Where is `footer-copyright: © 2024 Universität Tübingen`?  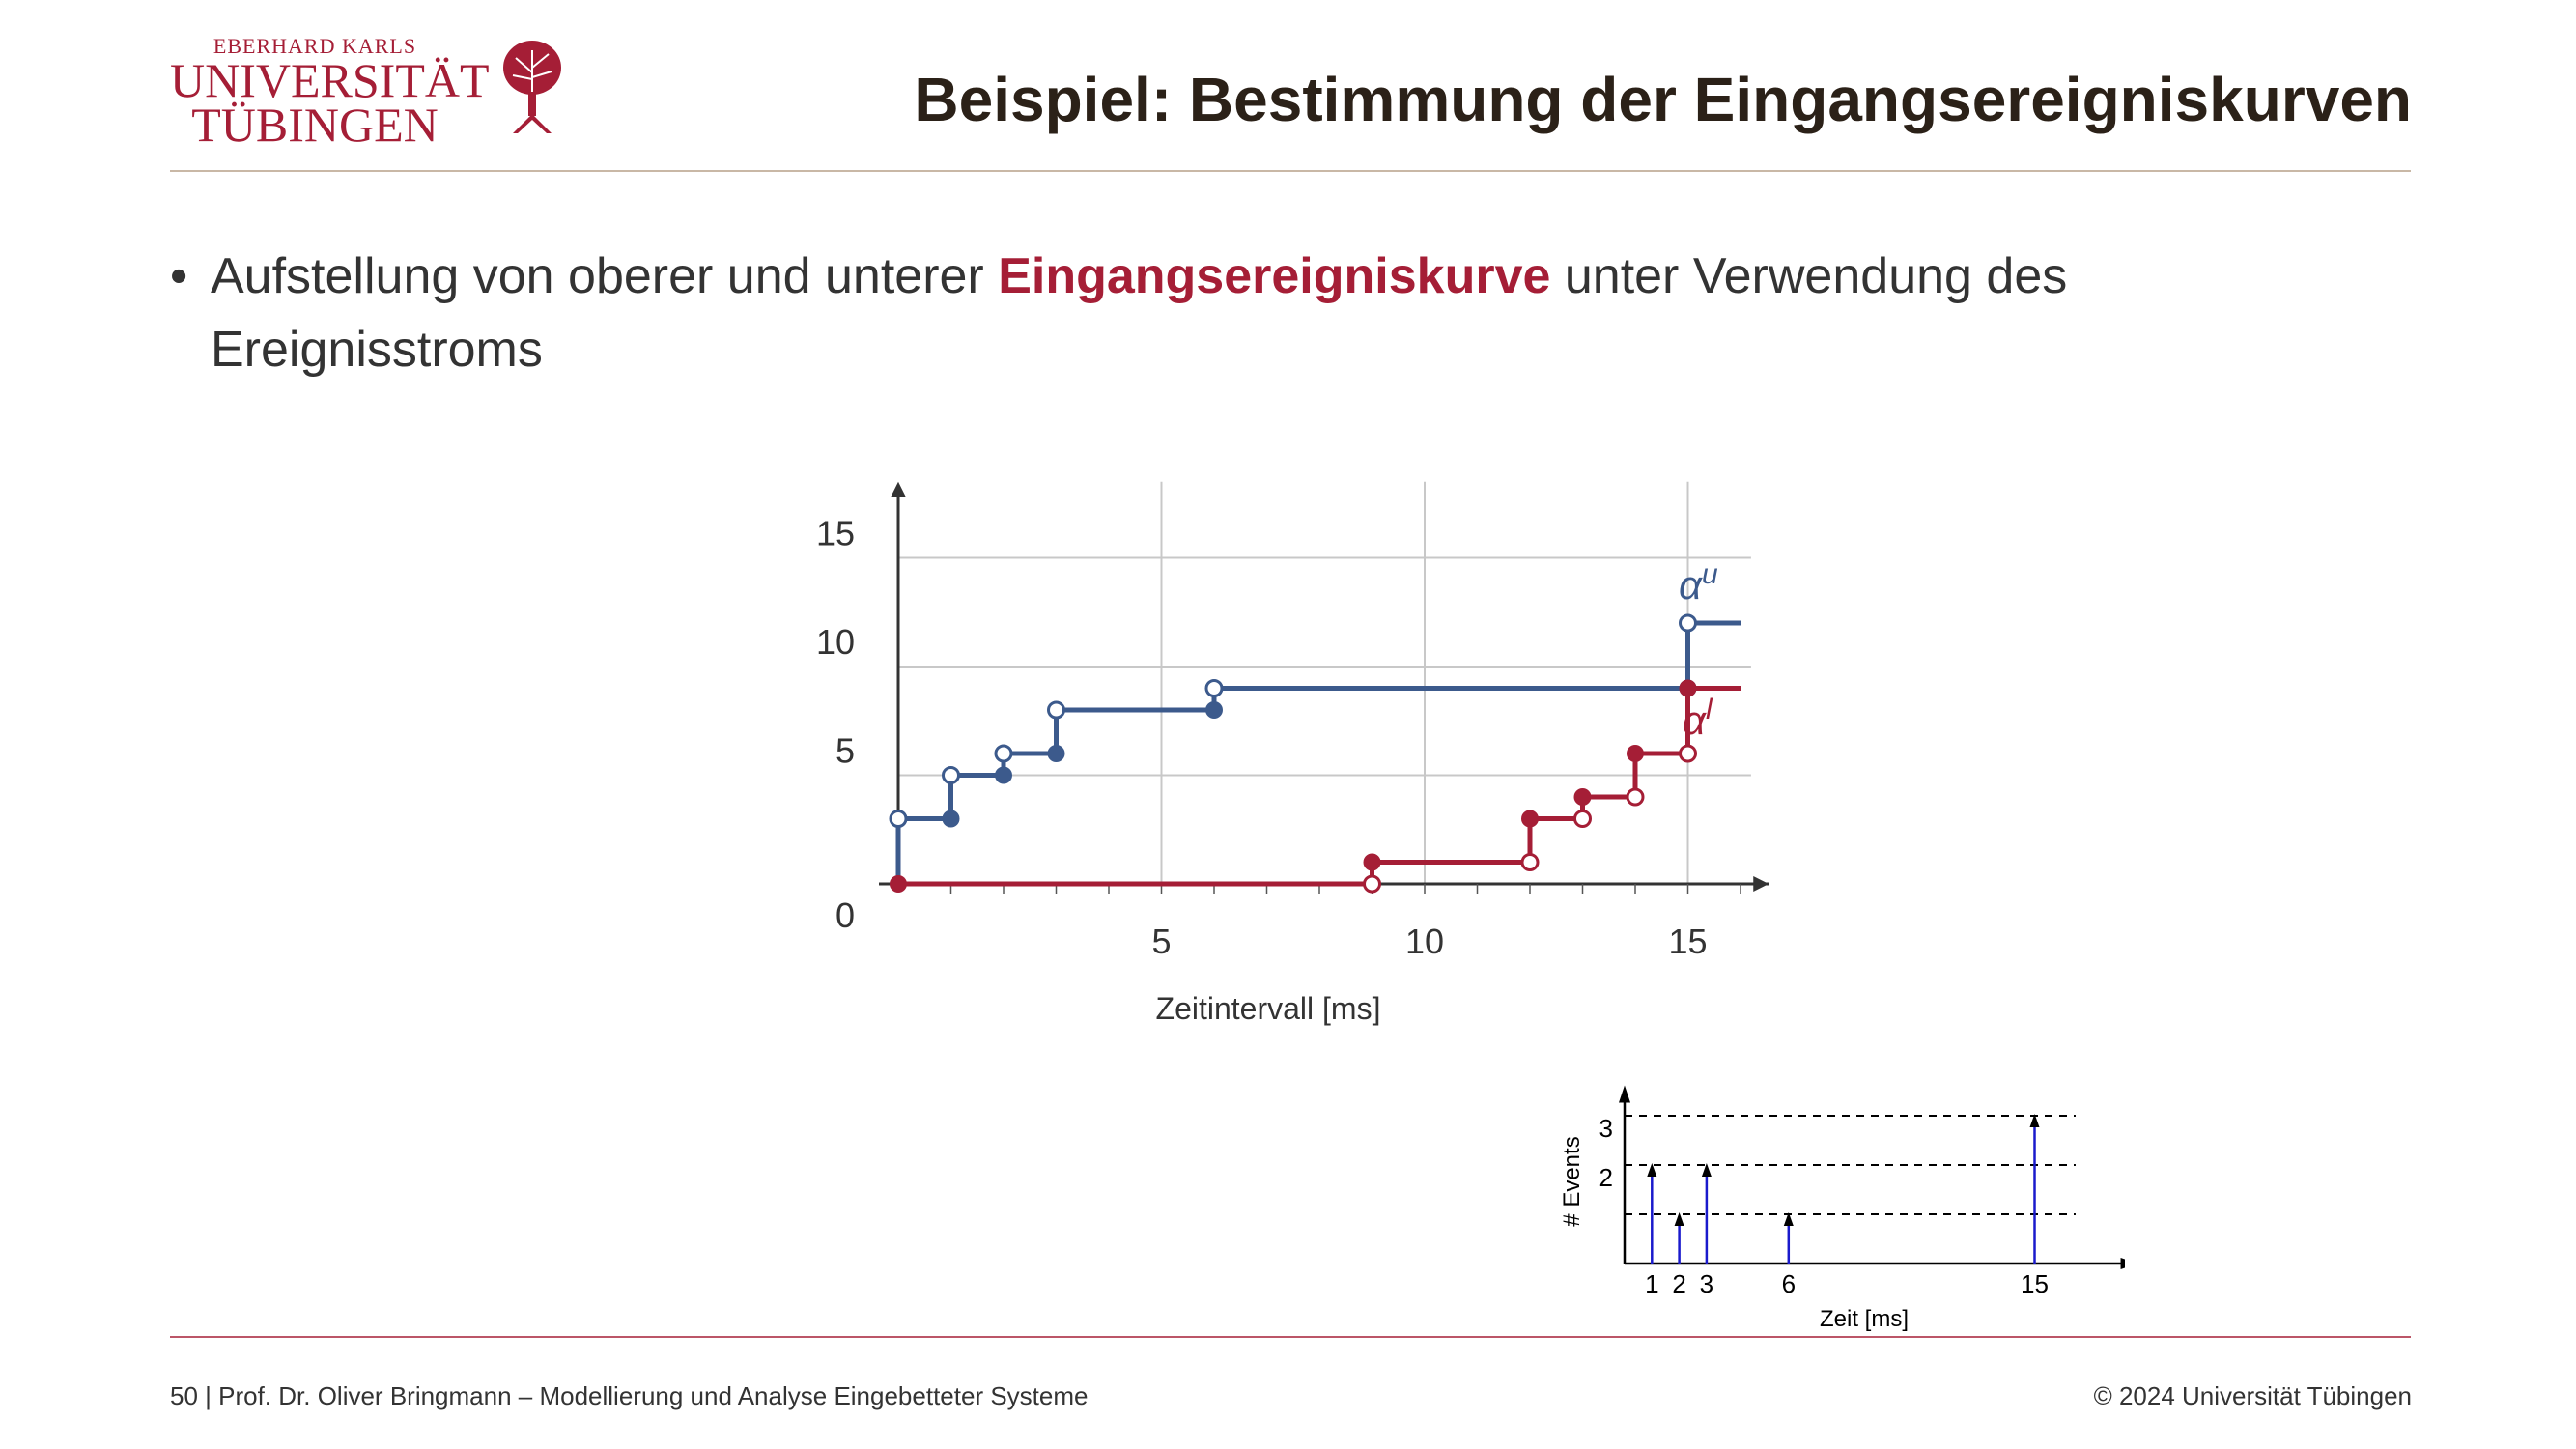
footer-copyright: © 2024 Universität Tübingen is located at coordinates (2252, 1395).